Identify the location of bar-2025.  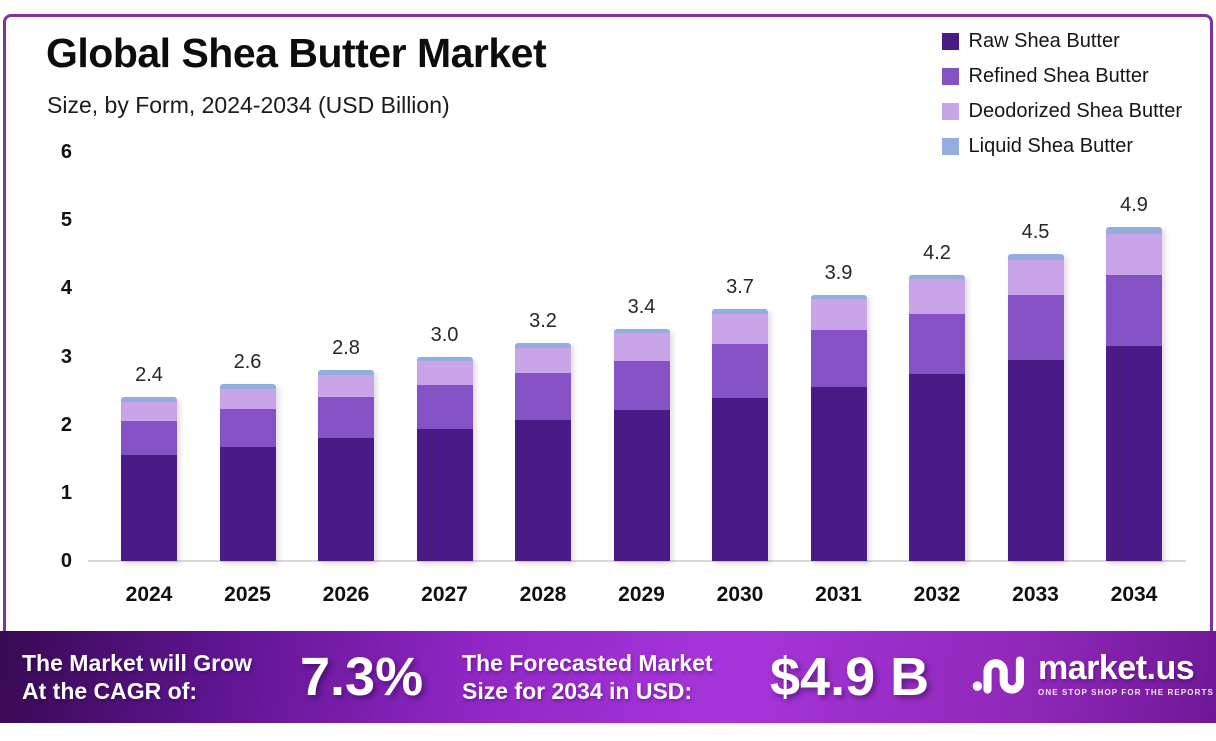
(247, 472).